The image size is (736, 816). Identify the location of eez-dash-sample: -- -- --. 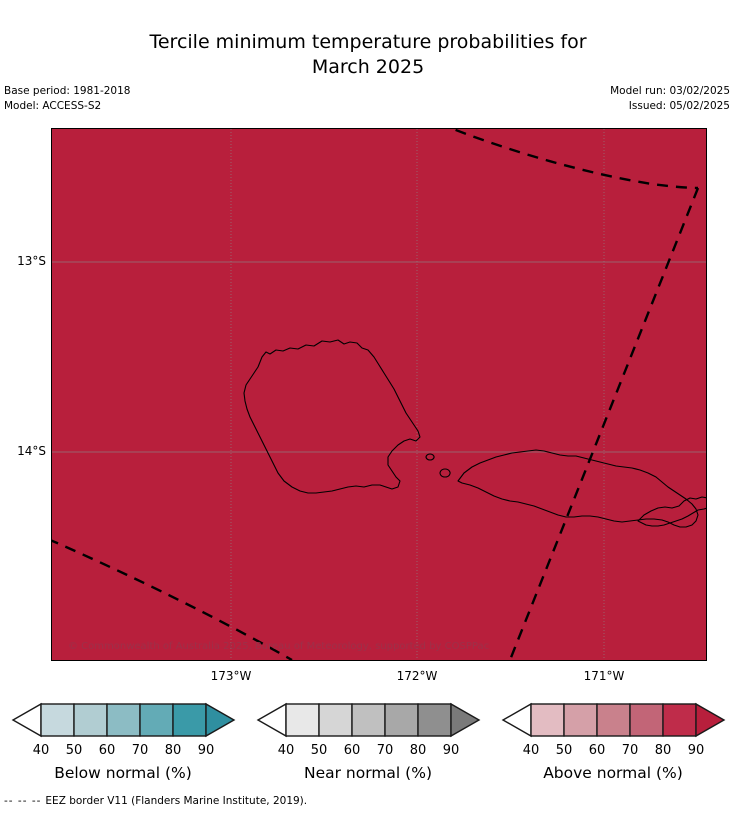
(23, 801).